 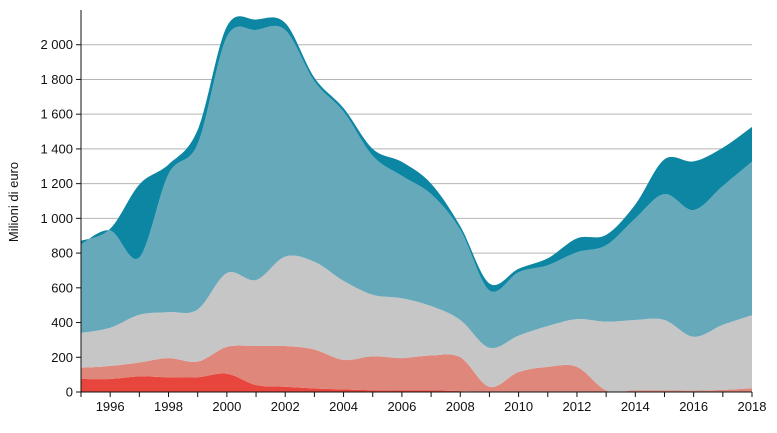 I want to click on y-tick-label-2: 400, so click(x=62, y=322).